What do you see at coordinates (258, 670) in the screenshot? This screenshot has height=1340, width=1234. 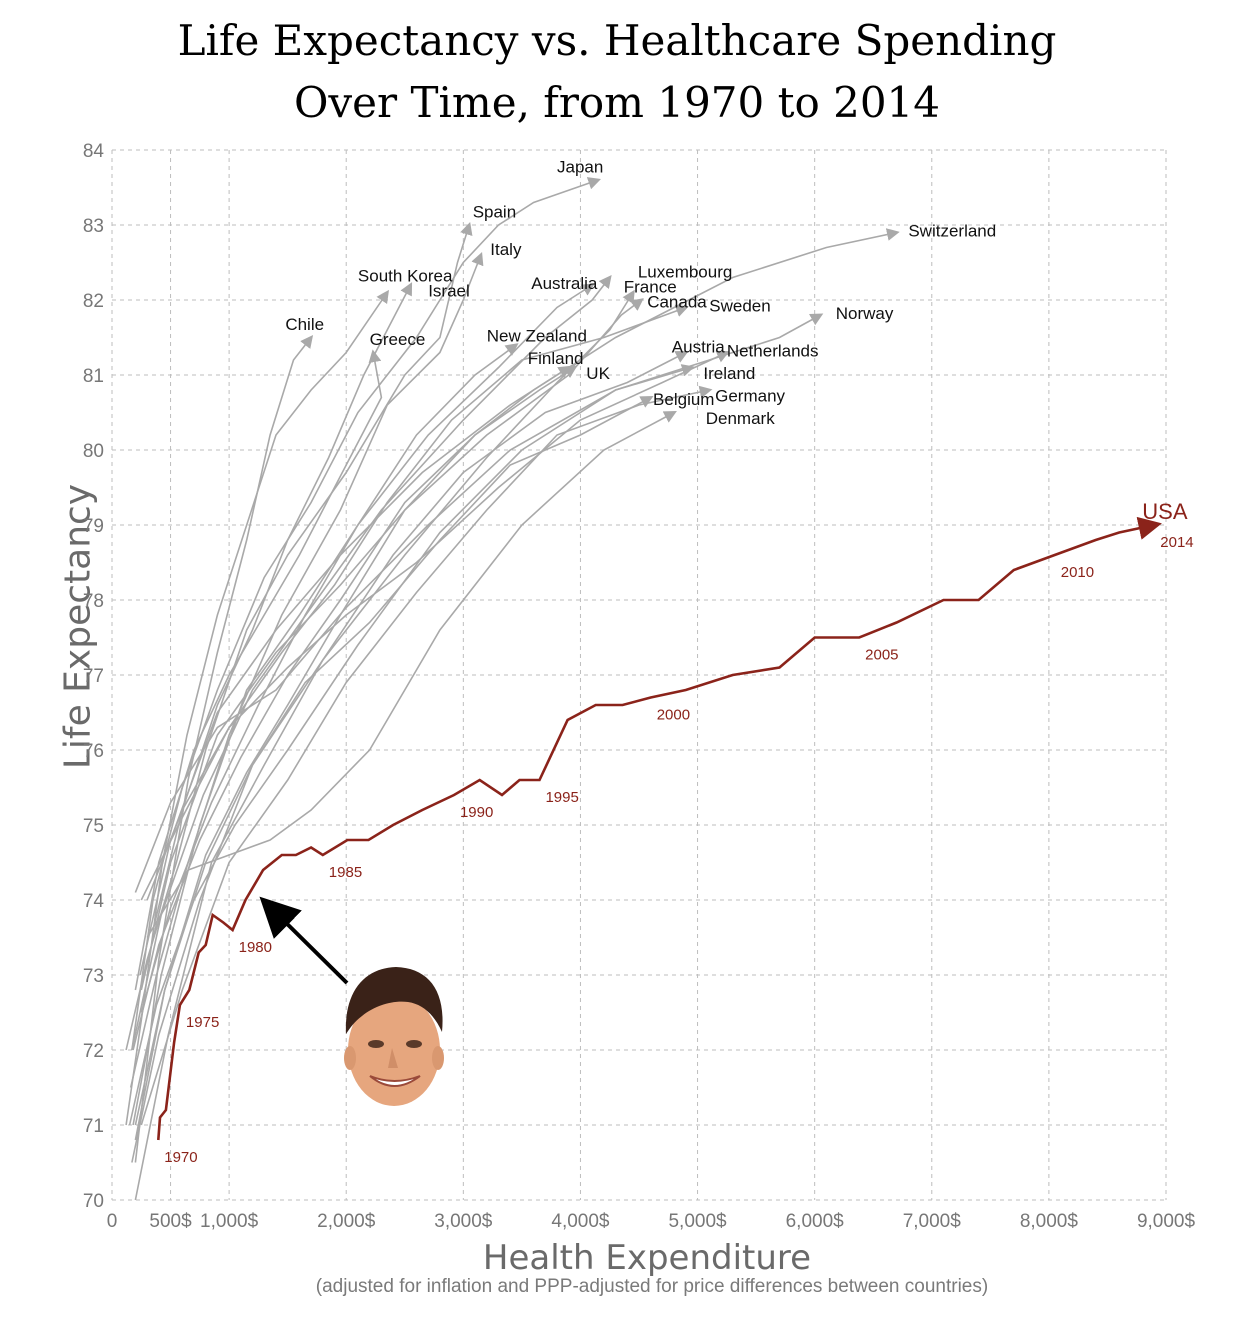 I see `series-line-greece` at bounding box center [258, 670].